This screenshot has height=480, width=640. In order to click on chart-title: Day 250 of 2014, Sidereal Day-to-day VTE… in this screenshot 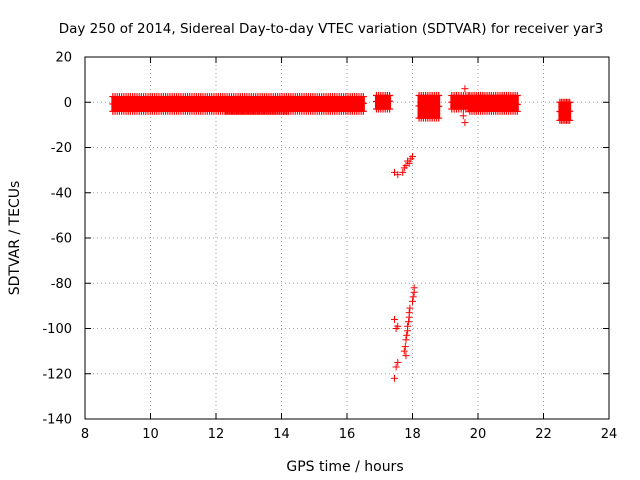, I will do `click(331, 29)`.